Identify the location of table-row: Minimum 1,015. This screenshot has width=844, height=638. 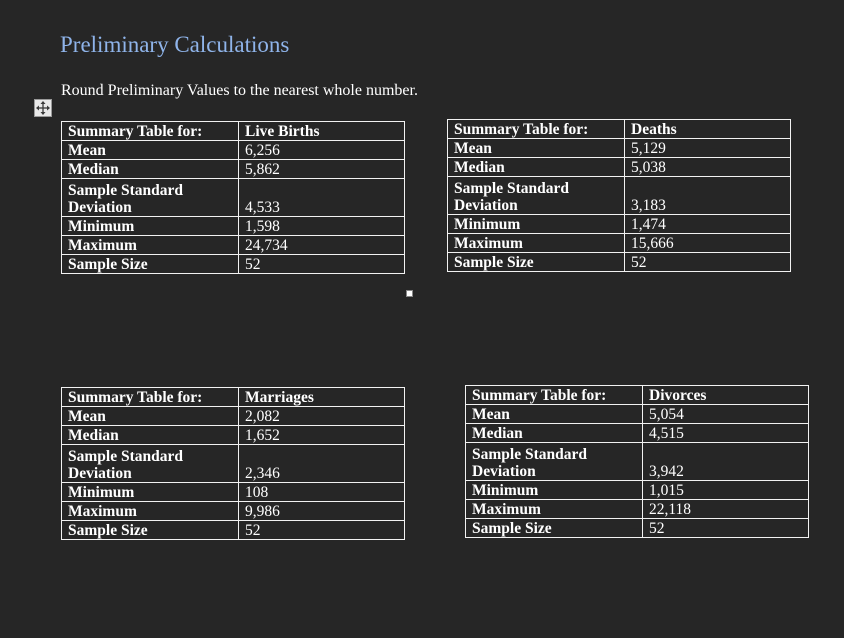
(637, 490).